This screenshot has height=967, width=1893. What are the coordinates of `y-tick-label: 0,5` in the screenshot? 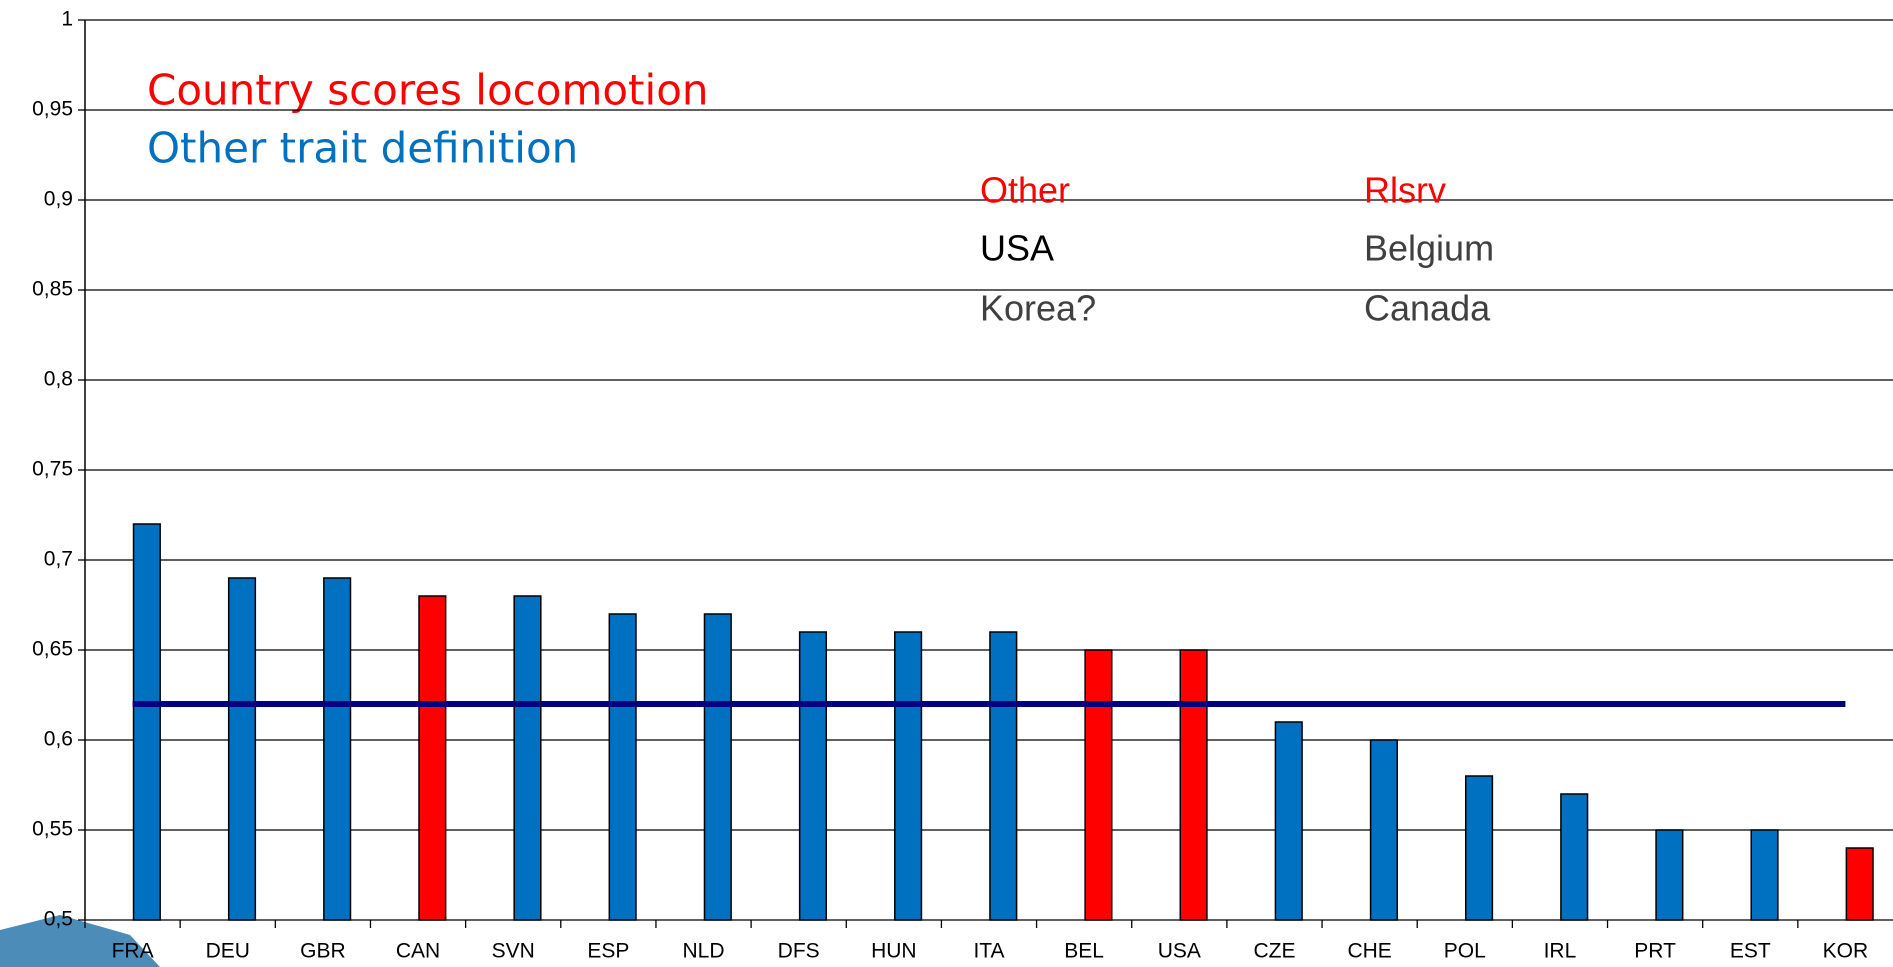 It's located at (58, 919).